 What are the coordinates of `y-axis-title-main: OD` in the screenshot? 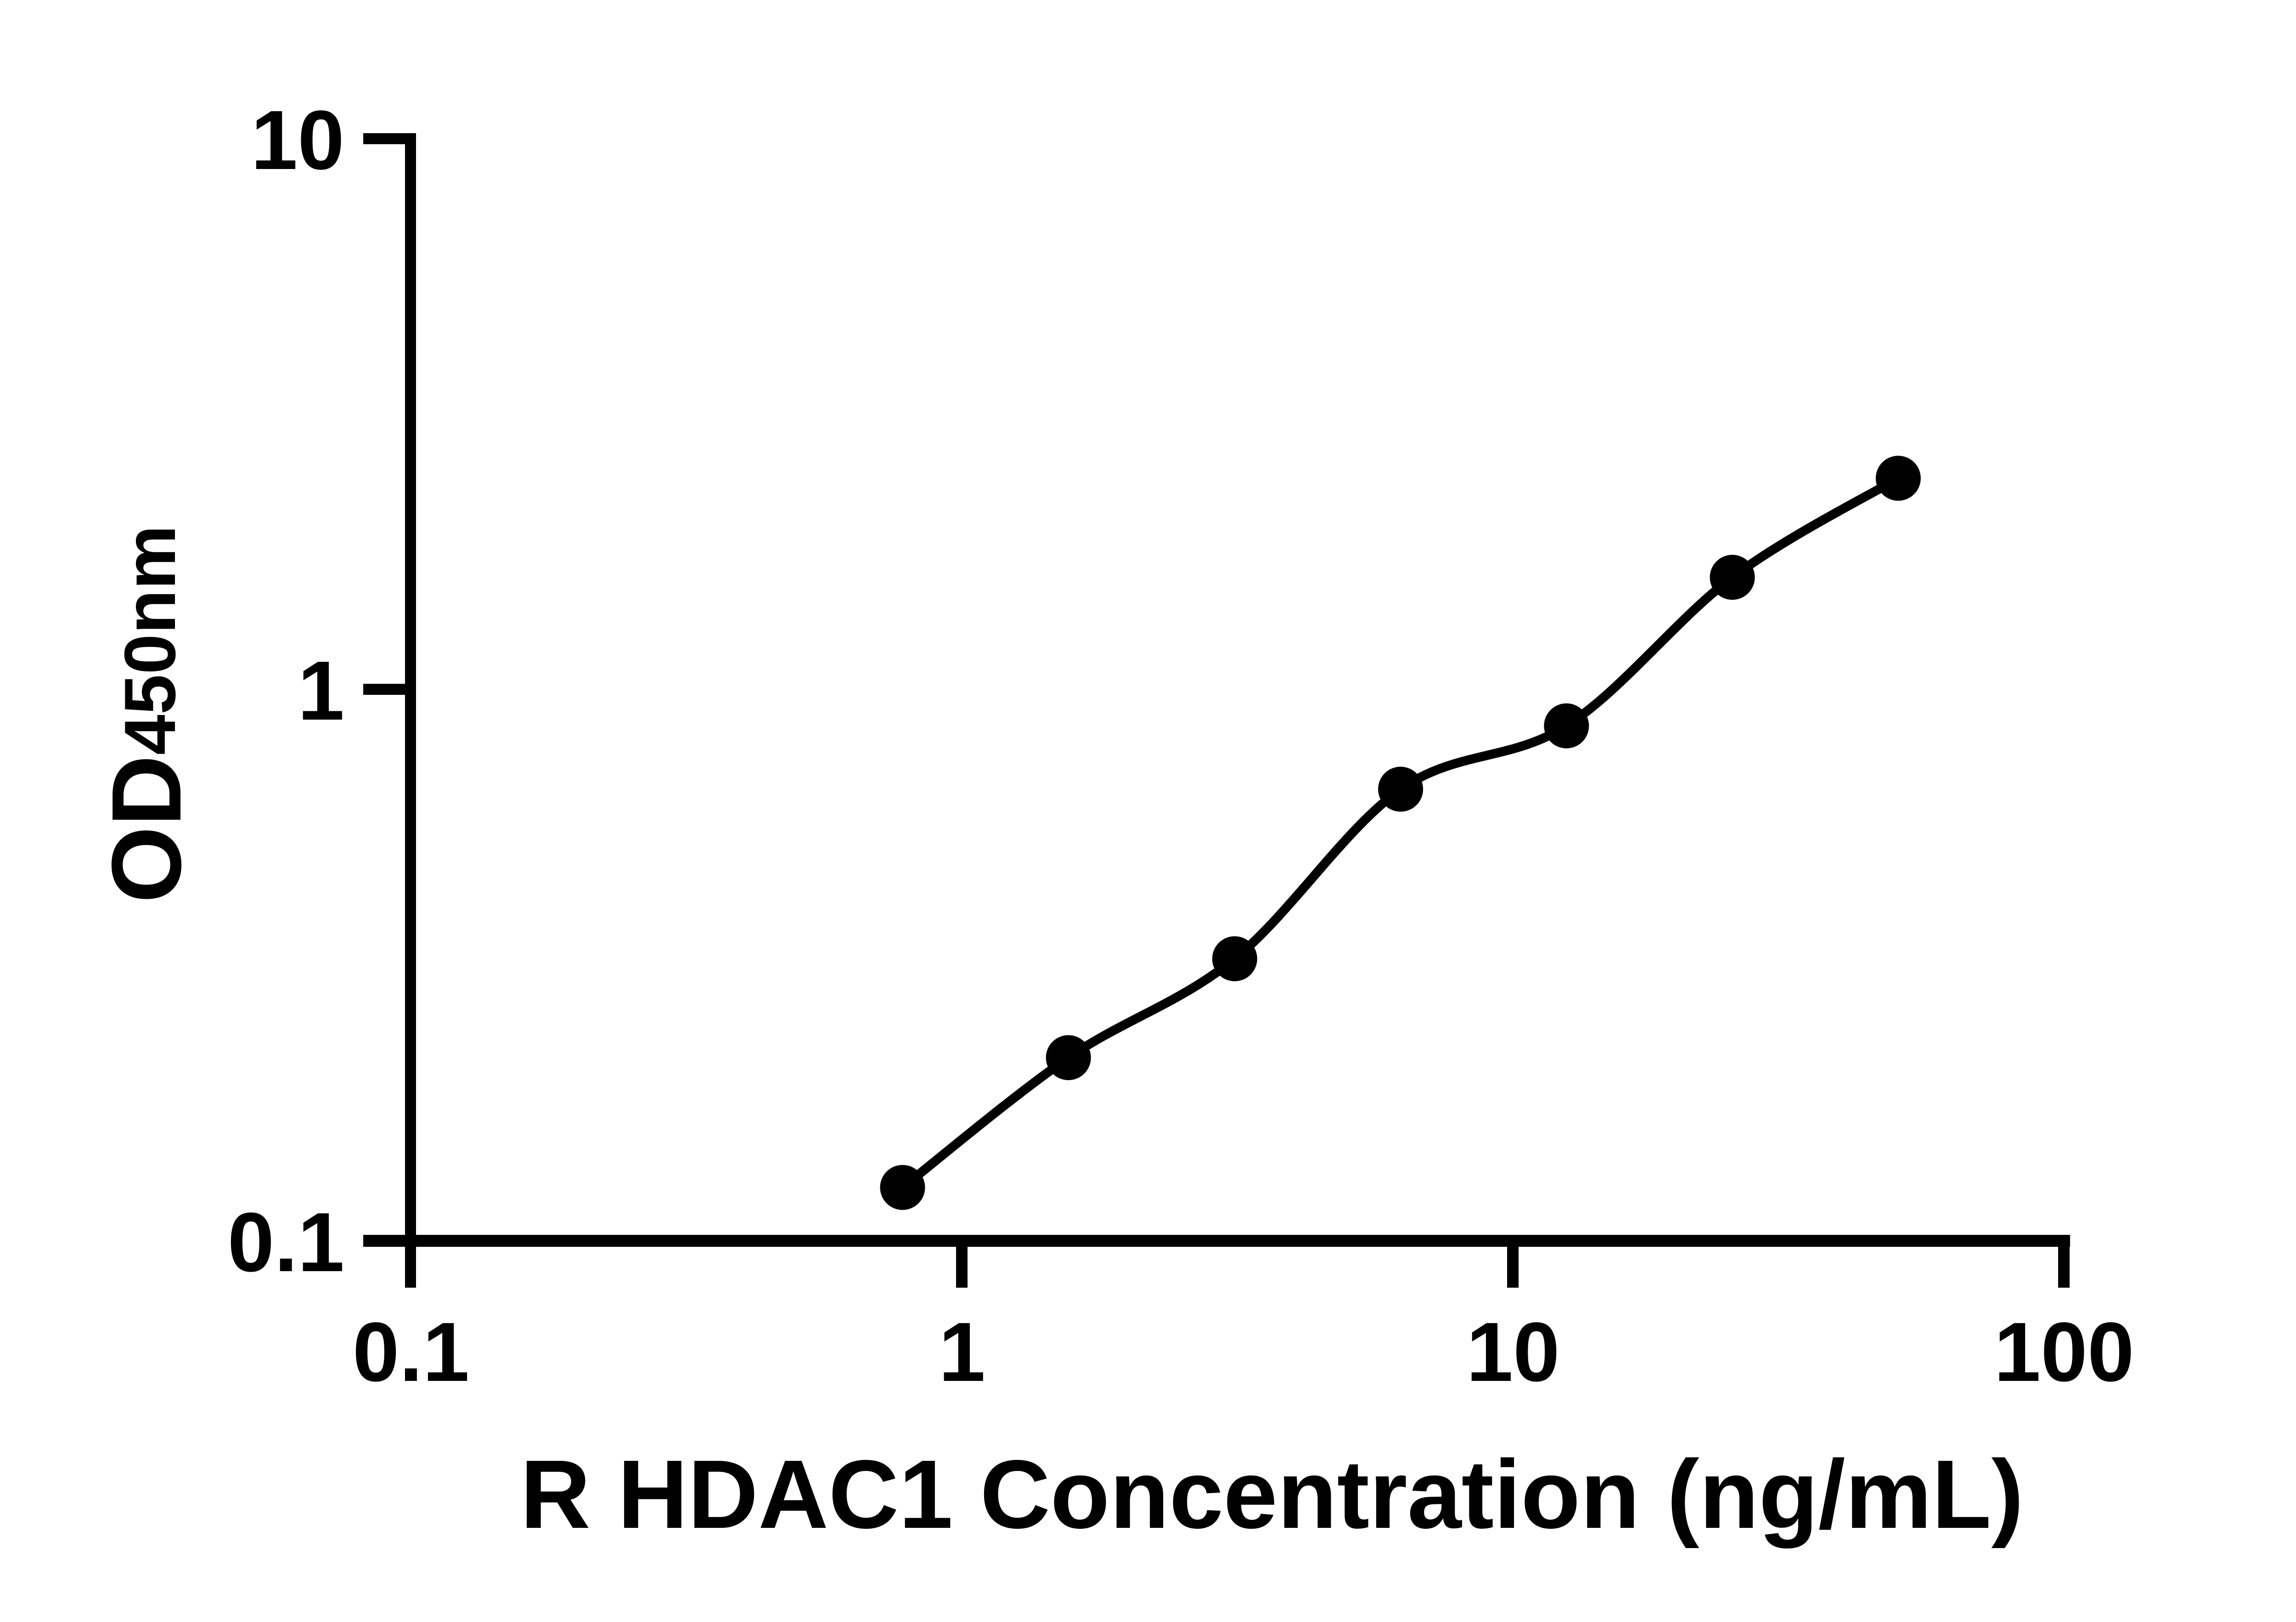 It's located at (146, 829).